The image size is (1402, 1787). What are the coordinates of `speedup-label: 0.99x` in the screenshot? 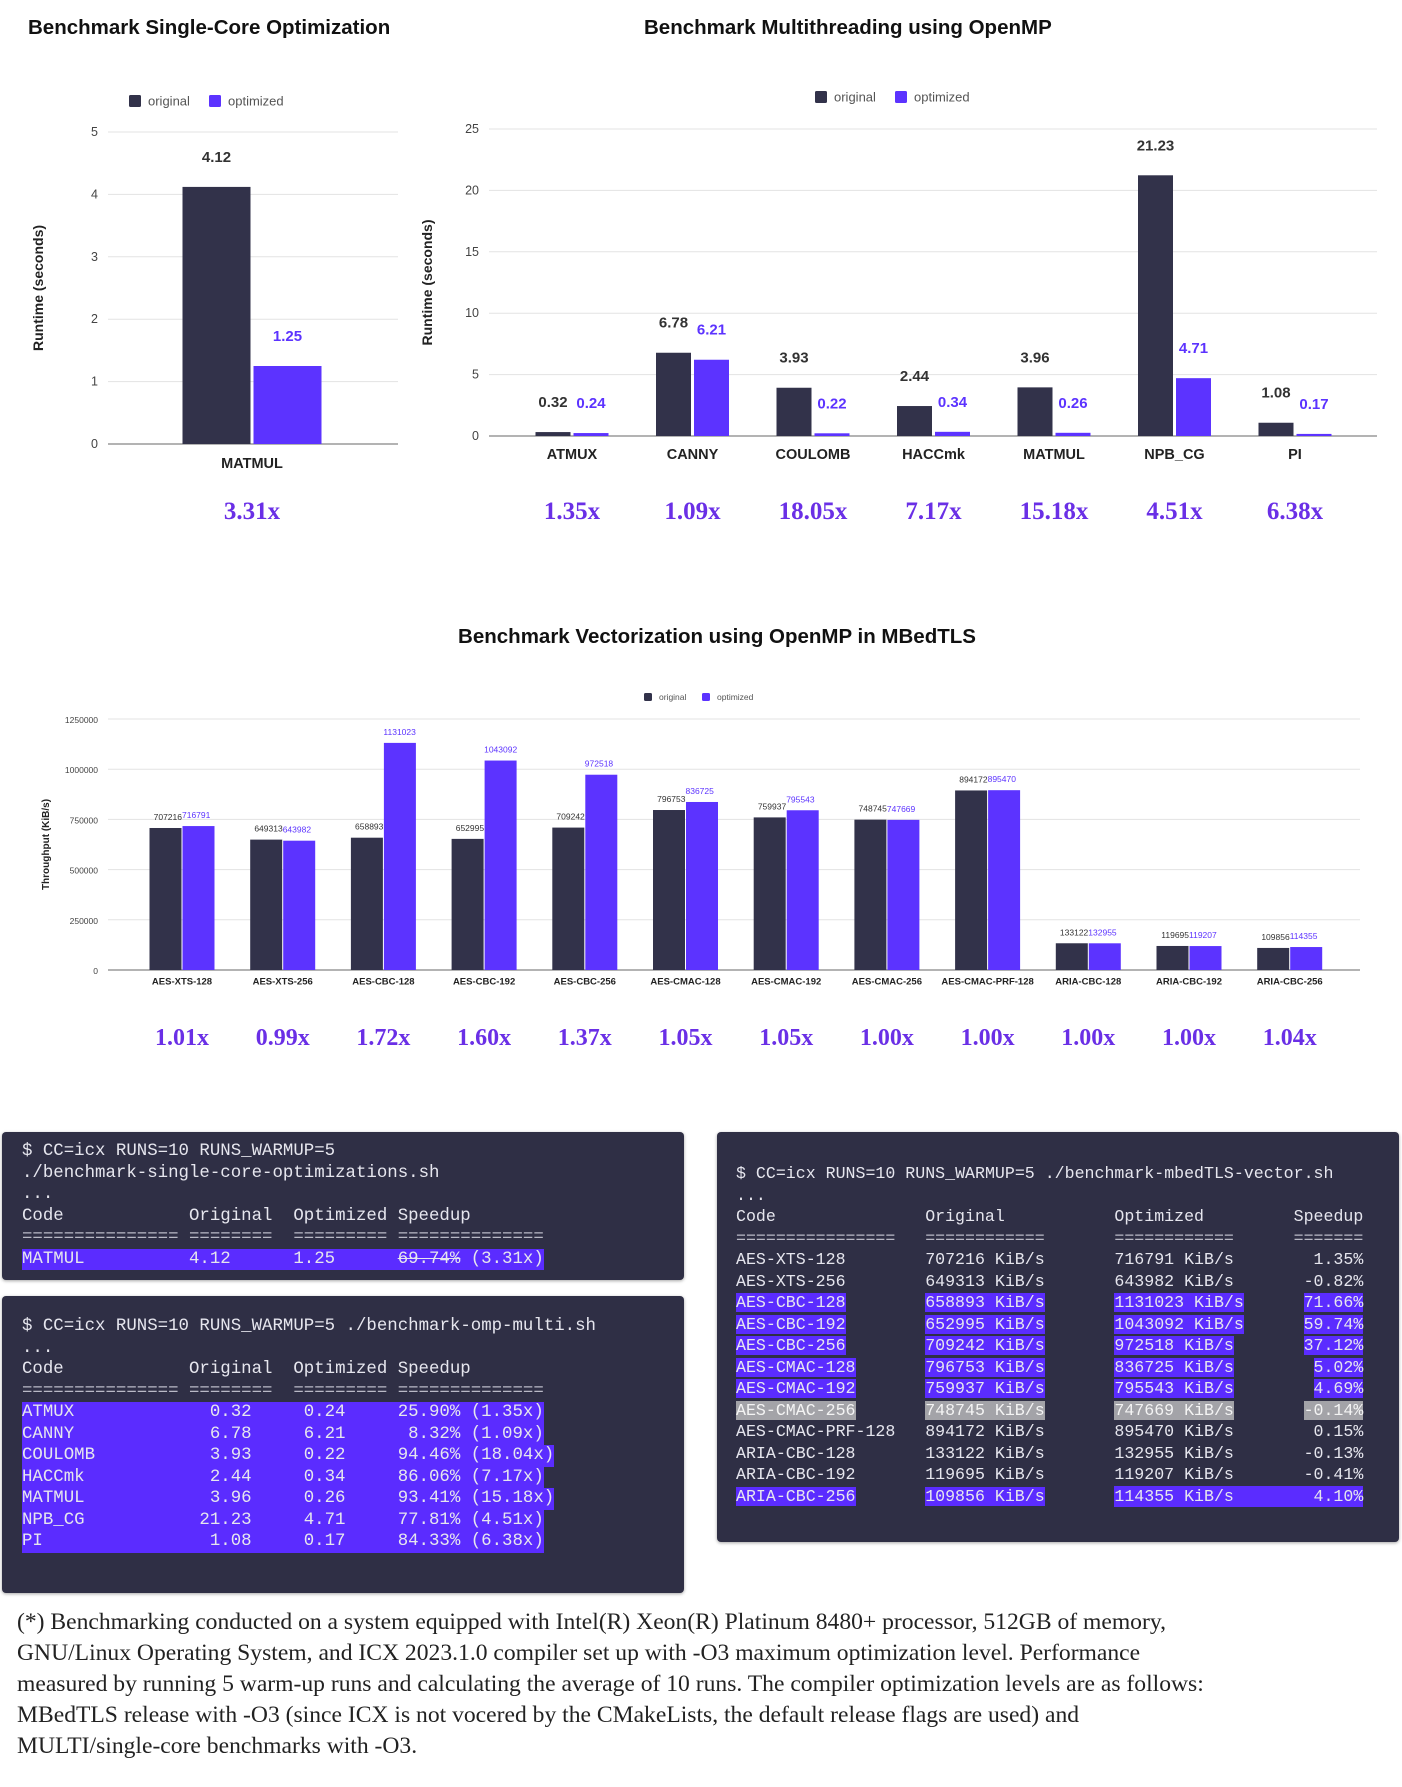 It's located at (283, 1038).